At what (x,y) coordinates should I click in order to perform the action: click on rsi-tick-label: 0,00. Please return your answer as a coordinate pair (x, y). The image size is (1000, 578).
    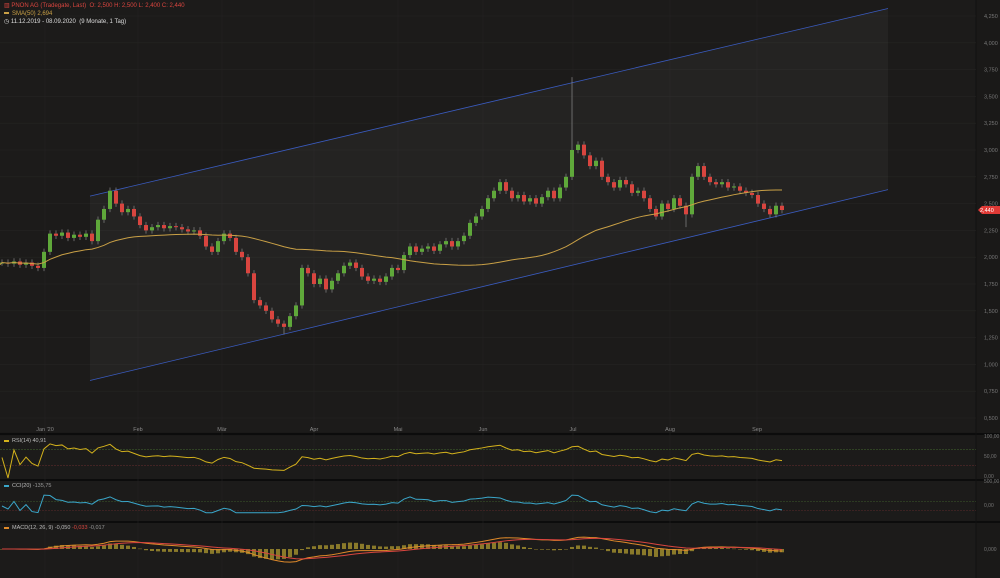
    Looking at the image, I should click on (989, 477).